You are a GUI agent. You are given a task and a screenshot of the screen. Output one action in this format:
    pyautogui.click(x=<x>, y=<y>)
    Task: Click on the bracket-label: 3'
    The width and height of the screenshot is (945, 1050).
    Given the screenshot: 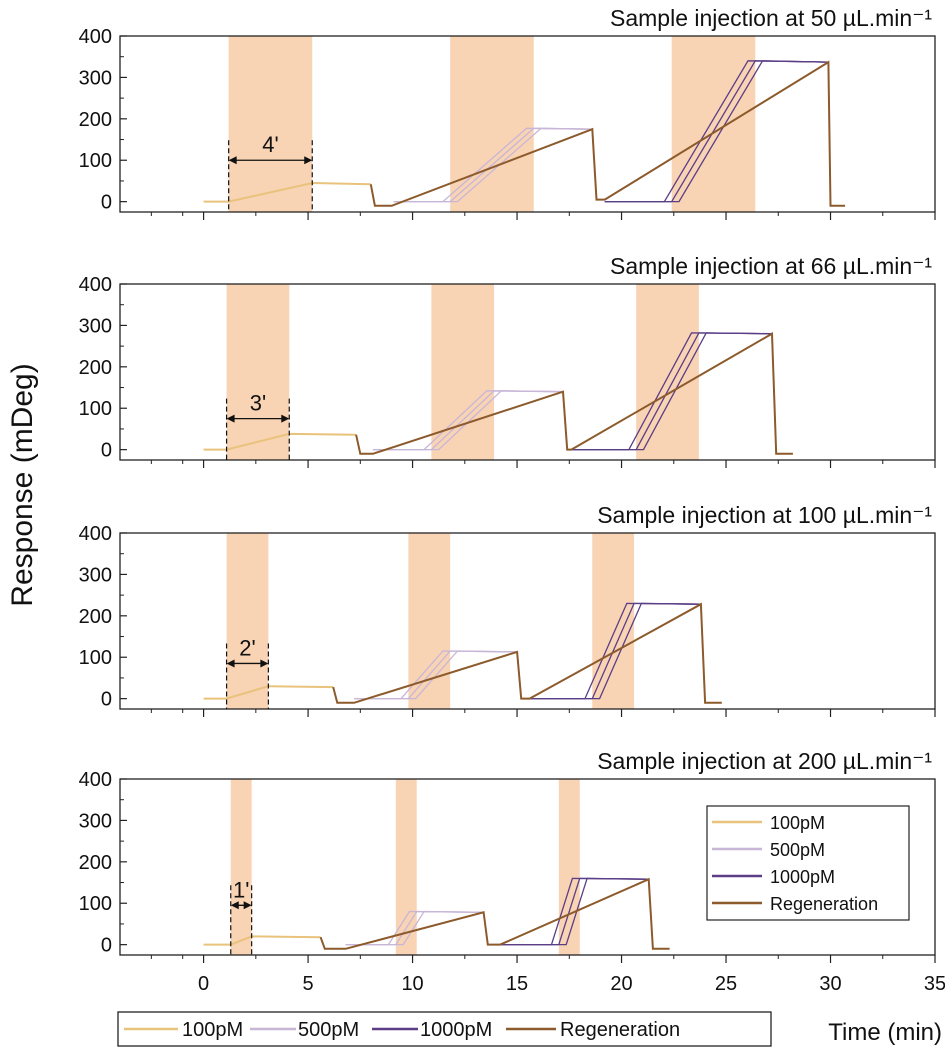 What is the action you would take?
    pyautogui.click(x=258, y=403)
    